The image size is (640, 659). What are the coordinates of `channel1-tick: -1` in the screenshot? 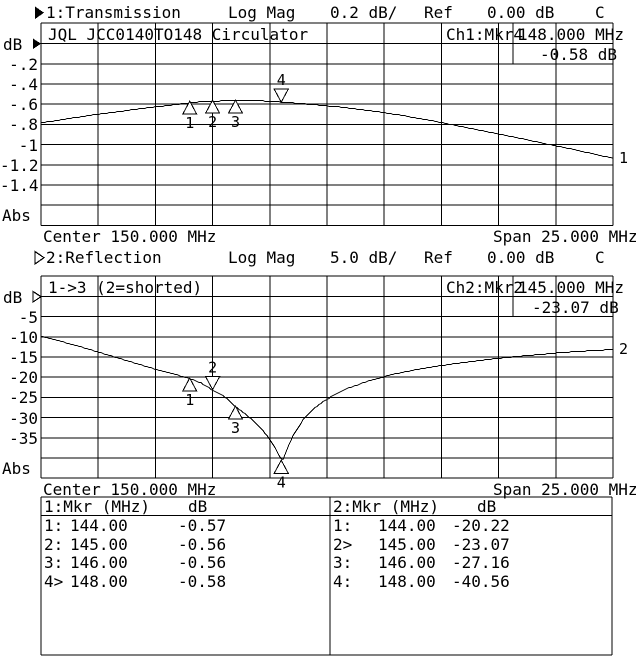 It's located at (28, 145).